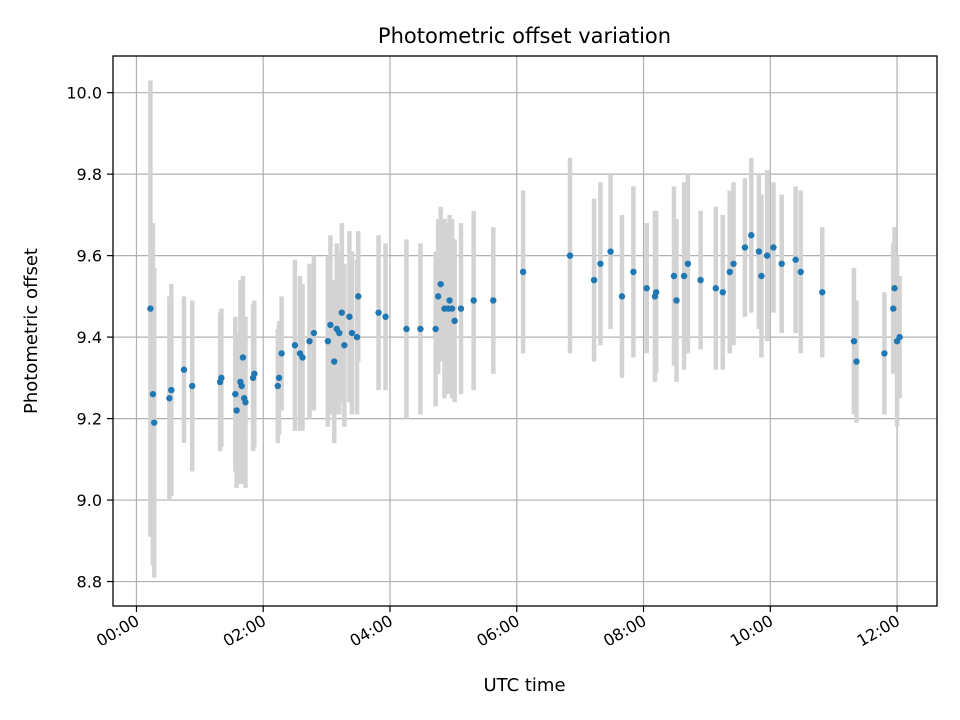  I want to click on y-tick-label: 9.0, so click(89, 500).